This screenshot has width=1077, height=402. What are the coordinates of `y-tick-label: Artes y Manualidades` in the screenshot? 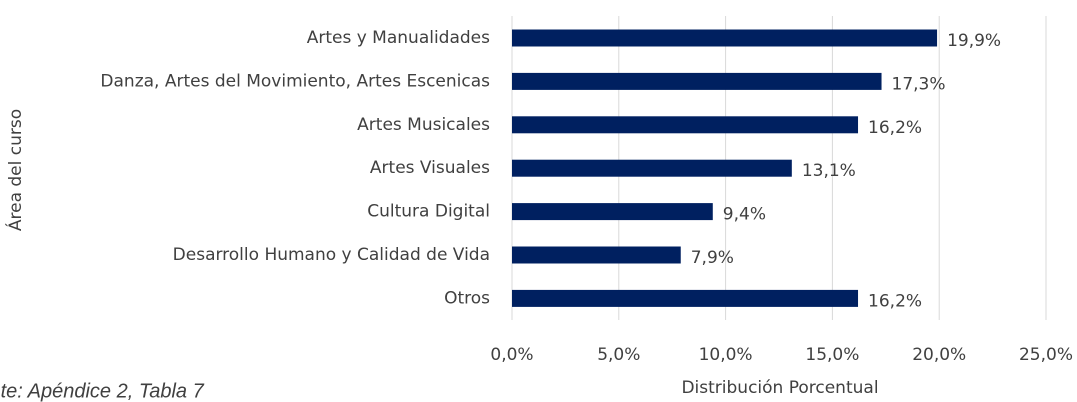 It's located at (398, 38).